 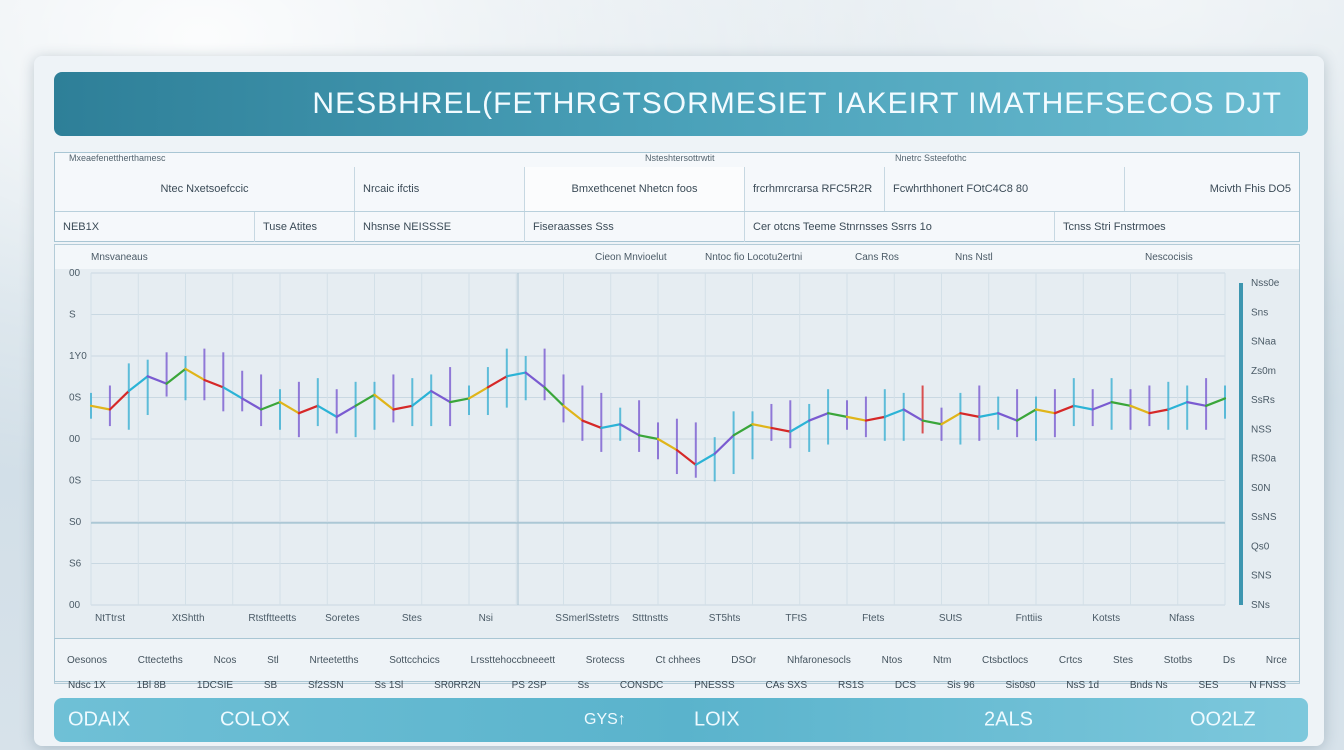 I want to click on stat-item: Sf2SSN, so click(x=325, y=685).